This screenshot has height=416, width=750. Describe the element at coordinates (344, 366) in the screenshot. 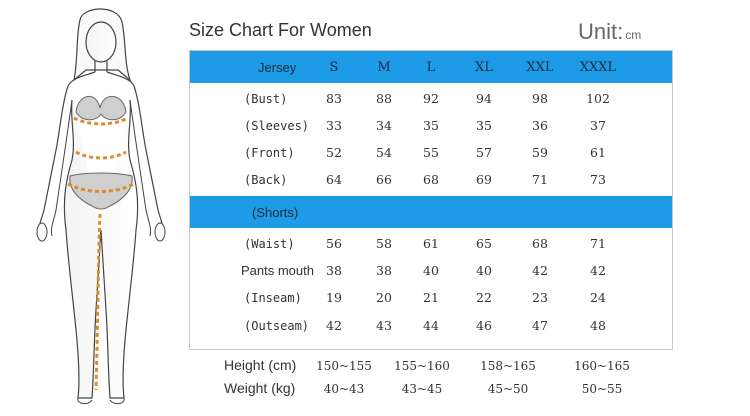

I see `height-value-1: 150~155` at that location.